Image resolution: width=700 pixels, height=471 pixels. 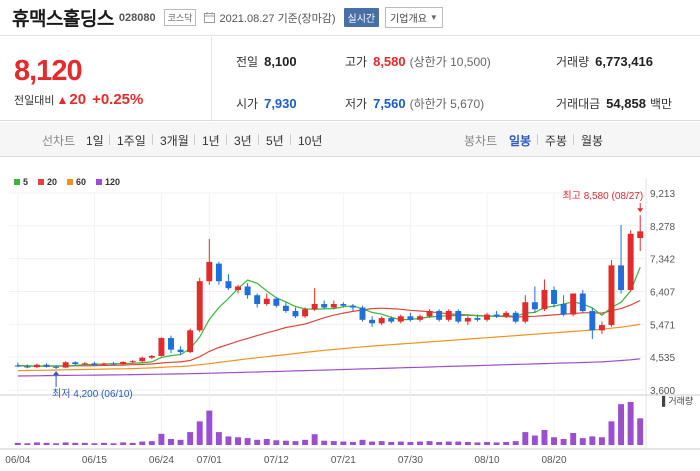 What do you see at coordinates (662, 194) in the screenshot?
I see `y-tick-label: 9,213` at bounding box center [662, 194].